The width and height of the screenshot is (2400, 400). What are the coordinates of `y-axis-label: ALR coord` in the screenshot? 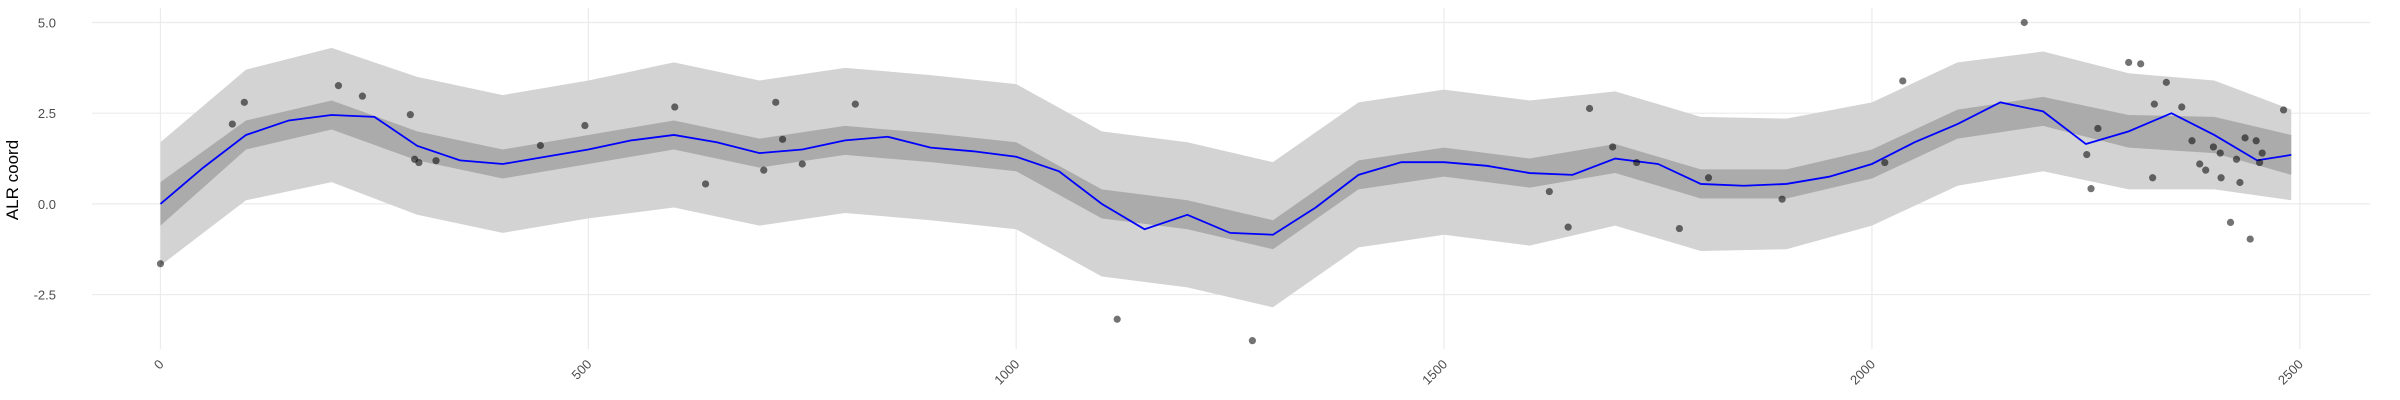 It's located at (12, 180).